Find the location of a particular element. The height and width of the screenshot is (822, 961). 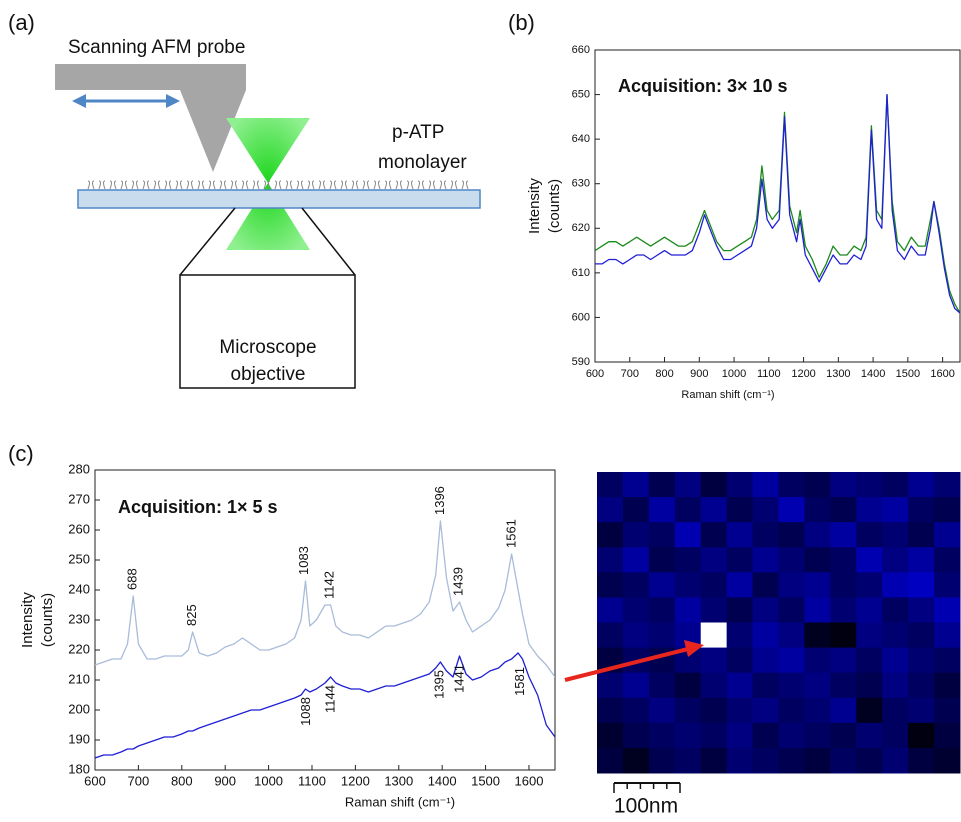

peak-label: 1439 is located at coordinates (458, 581).